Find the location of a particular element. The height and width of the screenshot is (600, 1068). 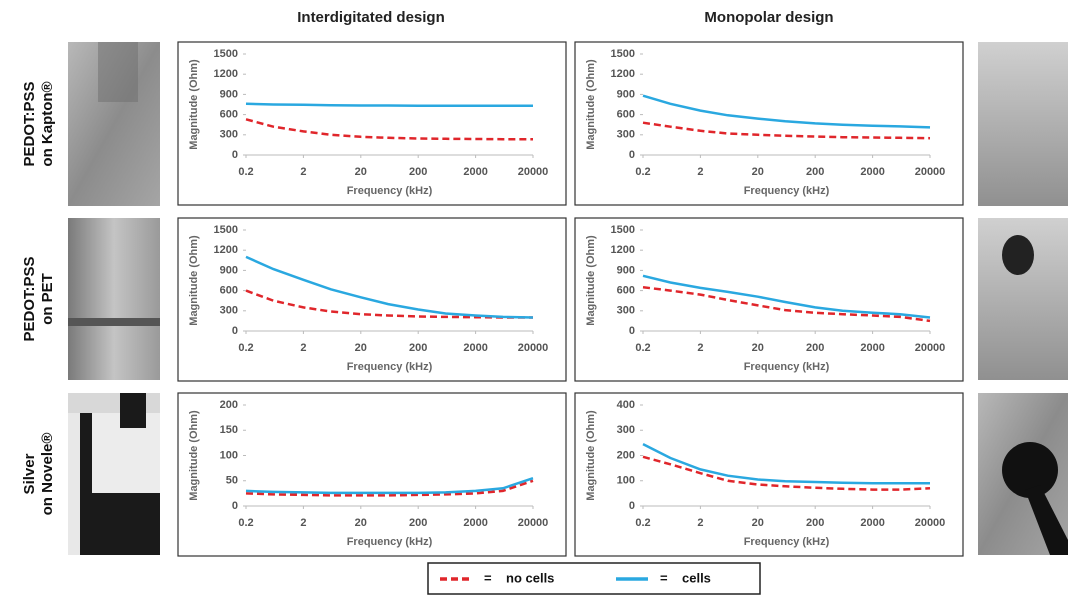

legend-label: no cells is located at coordinates (530, 577).